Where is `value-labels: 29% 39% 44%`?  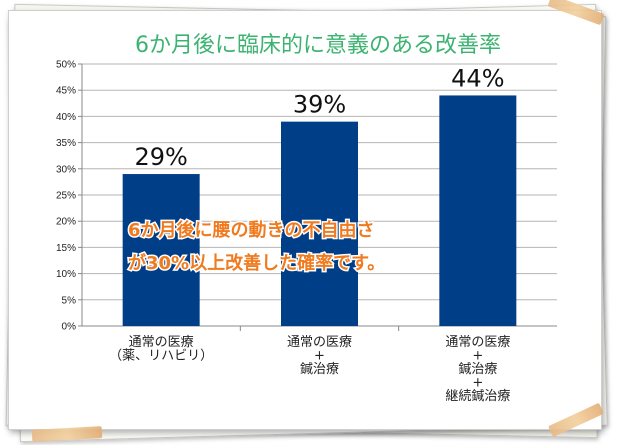
value-labels: 29% 39% 44% is located at coordinates (319, 117).